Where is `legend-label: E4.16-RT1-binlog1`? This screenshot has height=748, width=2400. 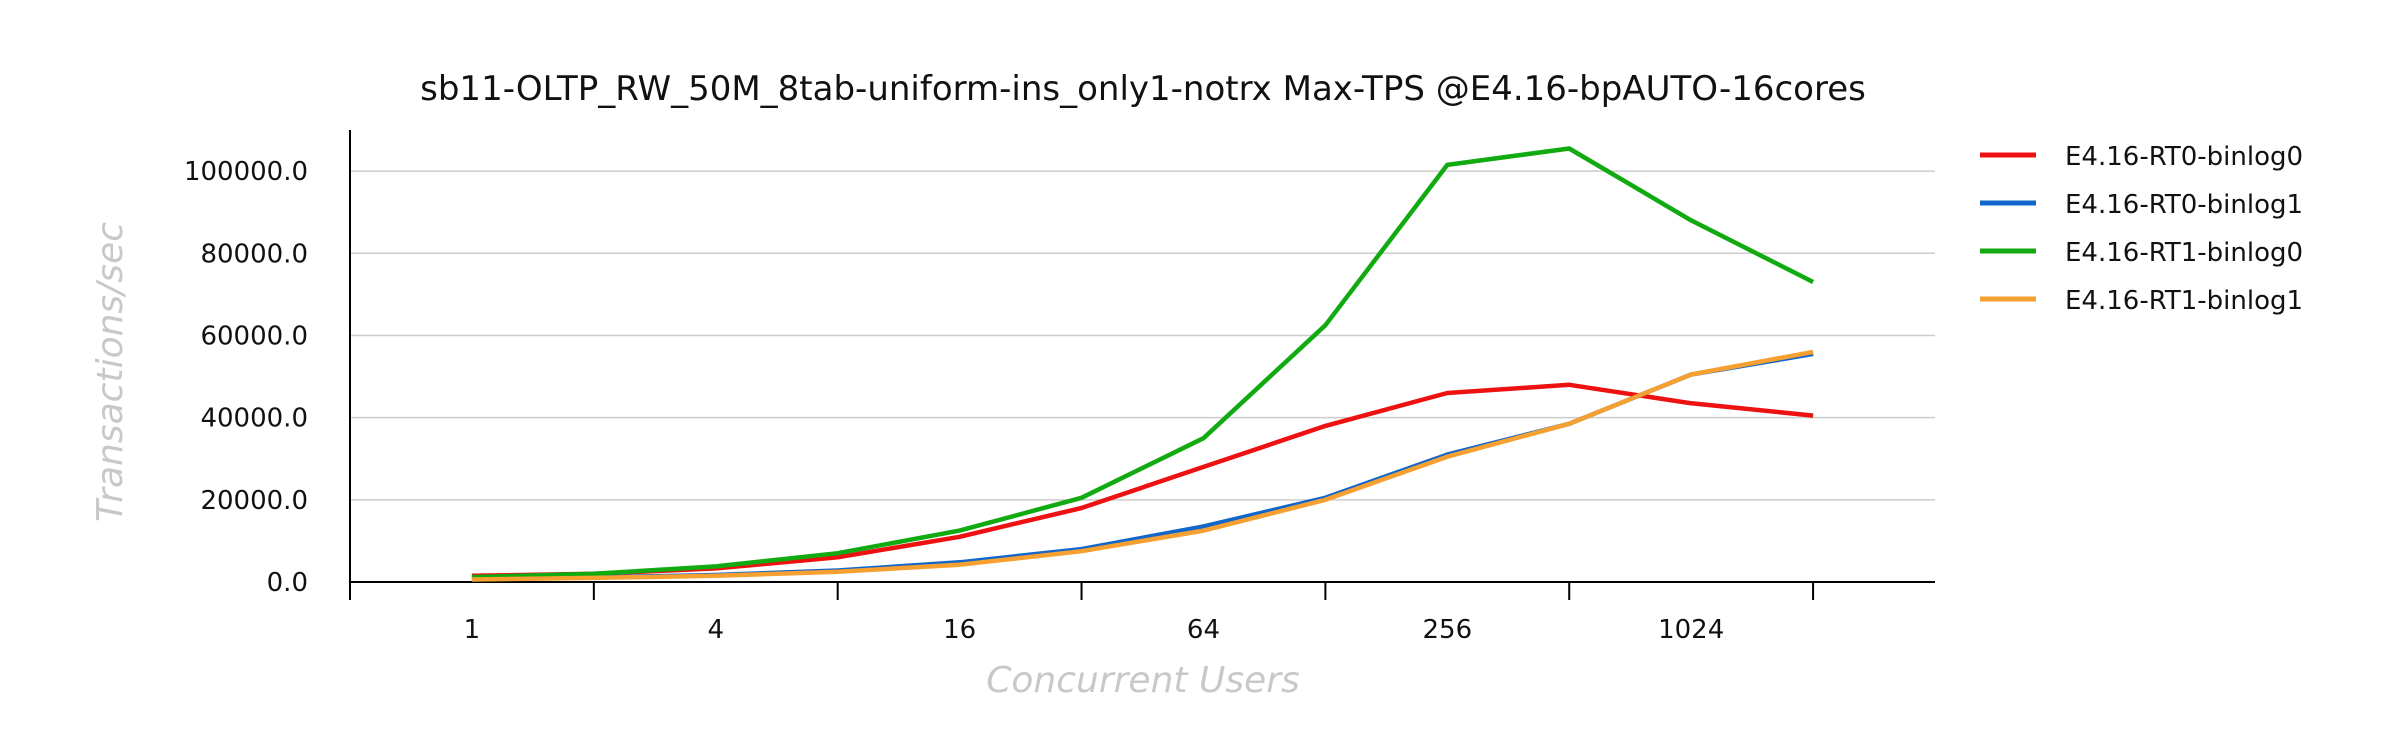 legend-label: E4.16-RT1-binlog1 is located at coordinates (2184, 301).